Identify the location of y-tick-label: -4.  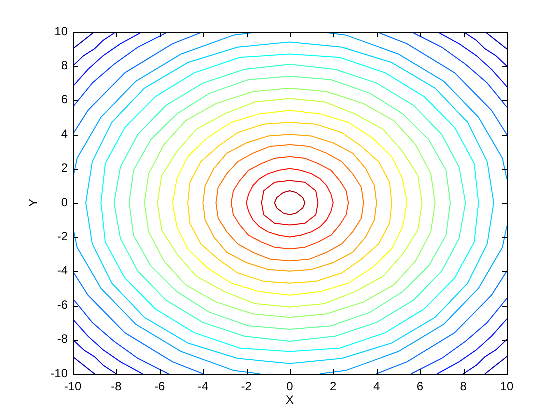
(62, 271).